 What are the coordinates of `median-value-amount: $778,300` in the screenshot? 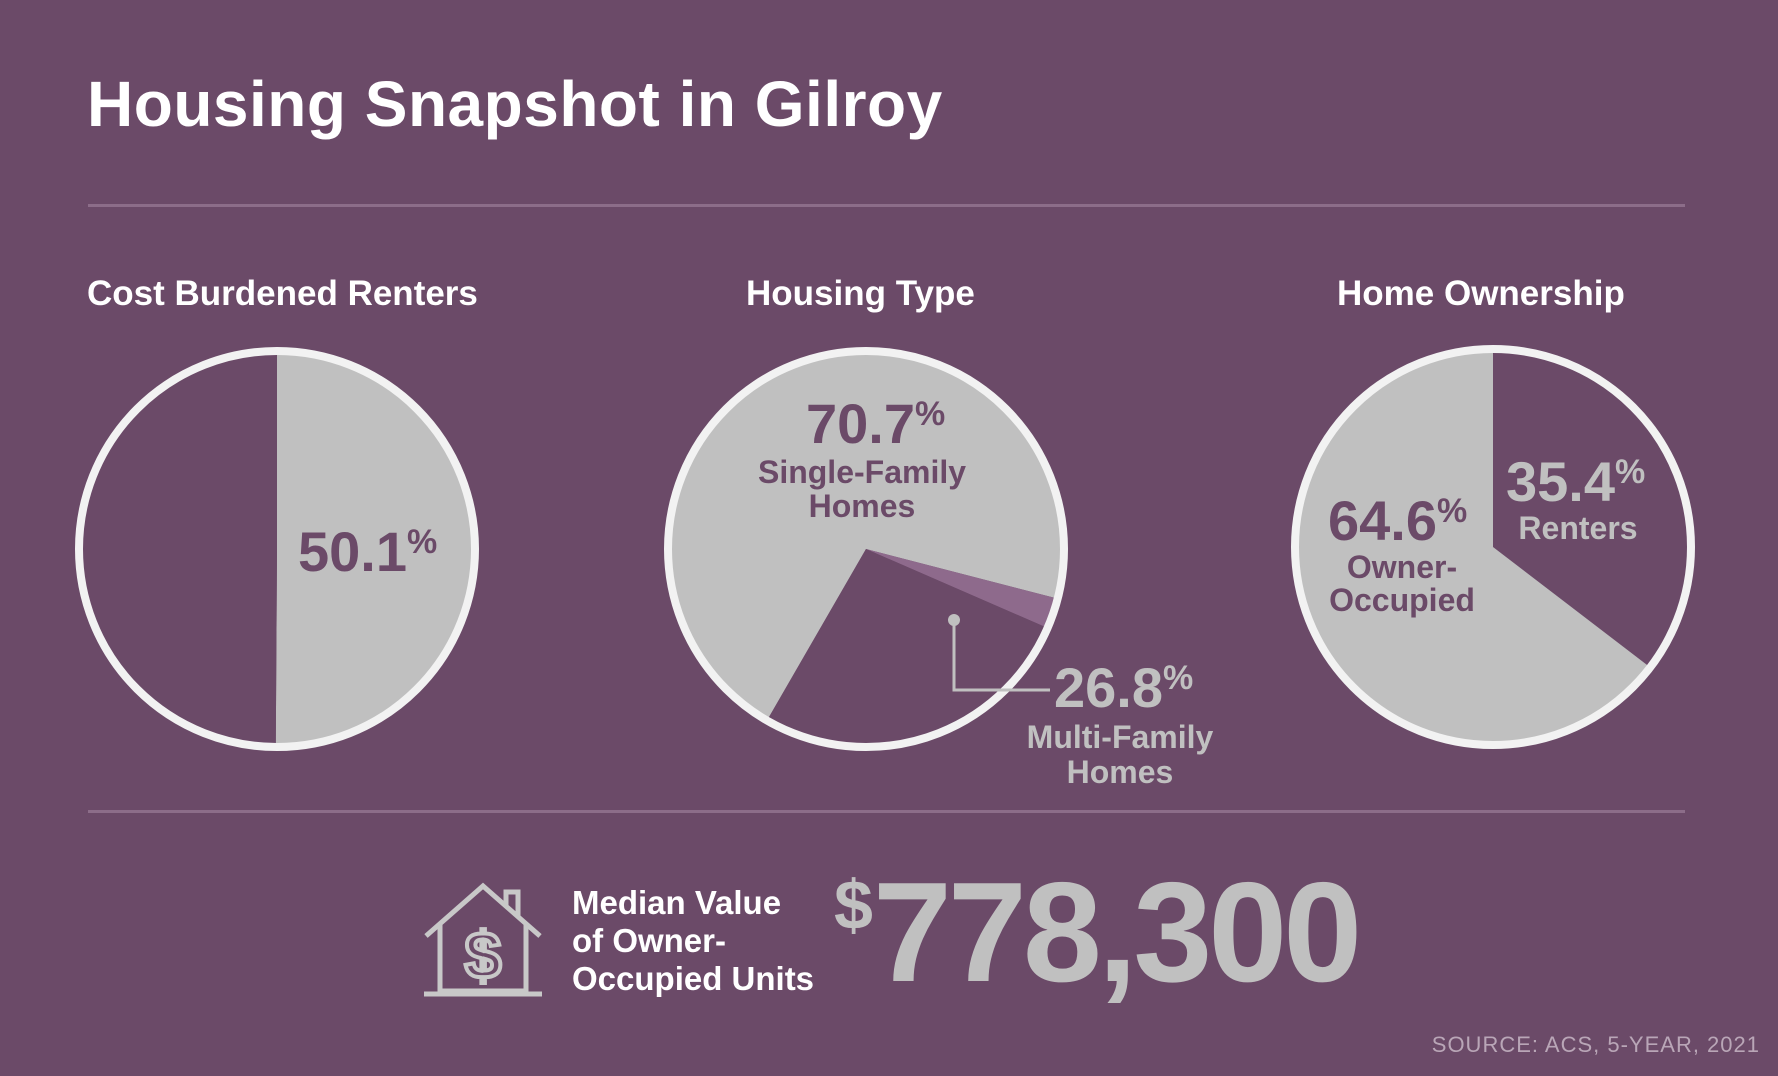 It's located at (1098, 933).